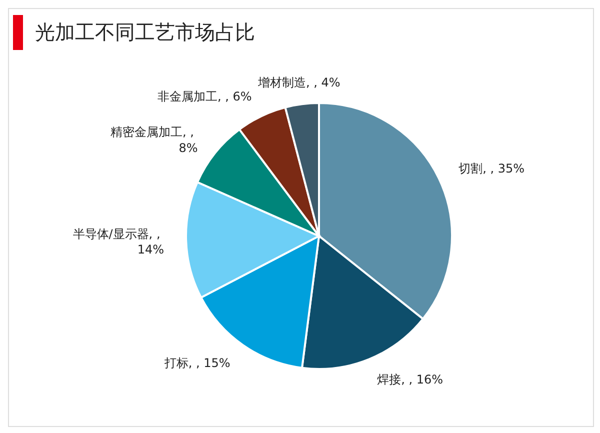 The width and height of the screenshot is (600, 433). Describe the element at coordinates (209, 363) in the screenshot. I see `data-label: , , 15%` at that location.